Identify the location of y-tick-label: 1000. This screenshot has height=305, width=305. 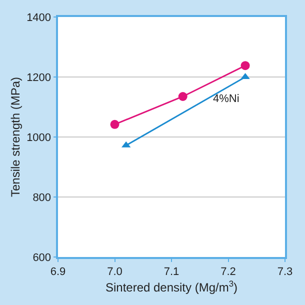
(39, 138).